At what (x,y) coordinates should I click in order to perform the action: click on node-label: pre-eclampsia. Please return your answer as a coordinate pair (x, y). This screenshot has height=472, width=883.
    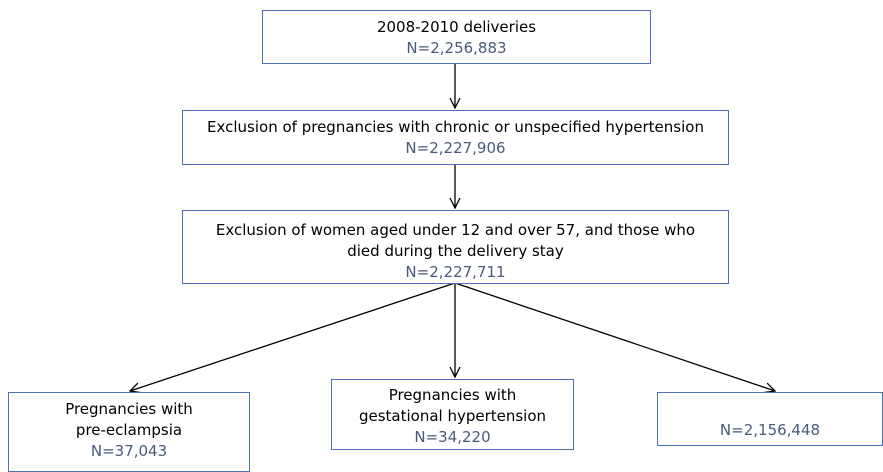
    Looking at the image, I should click on (129, 430).